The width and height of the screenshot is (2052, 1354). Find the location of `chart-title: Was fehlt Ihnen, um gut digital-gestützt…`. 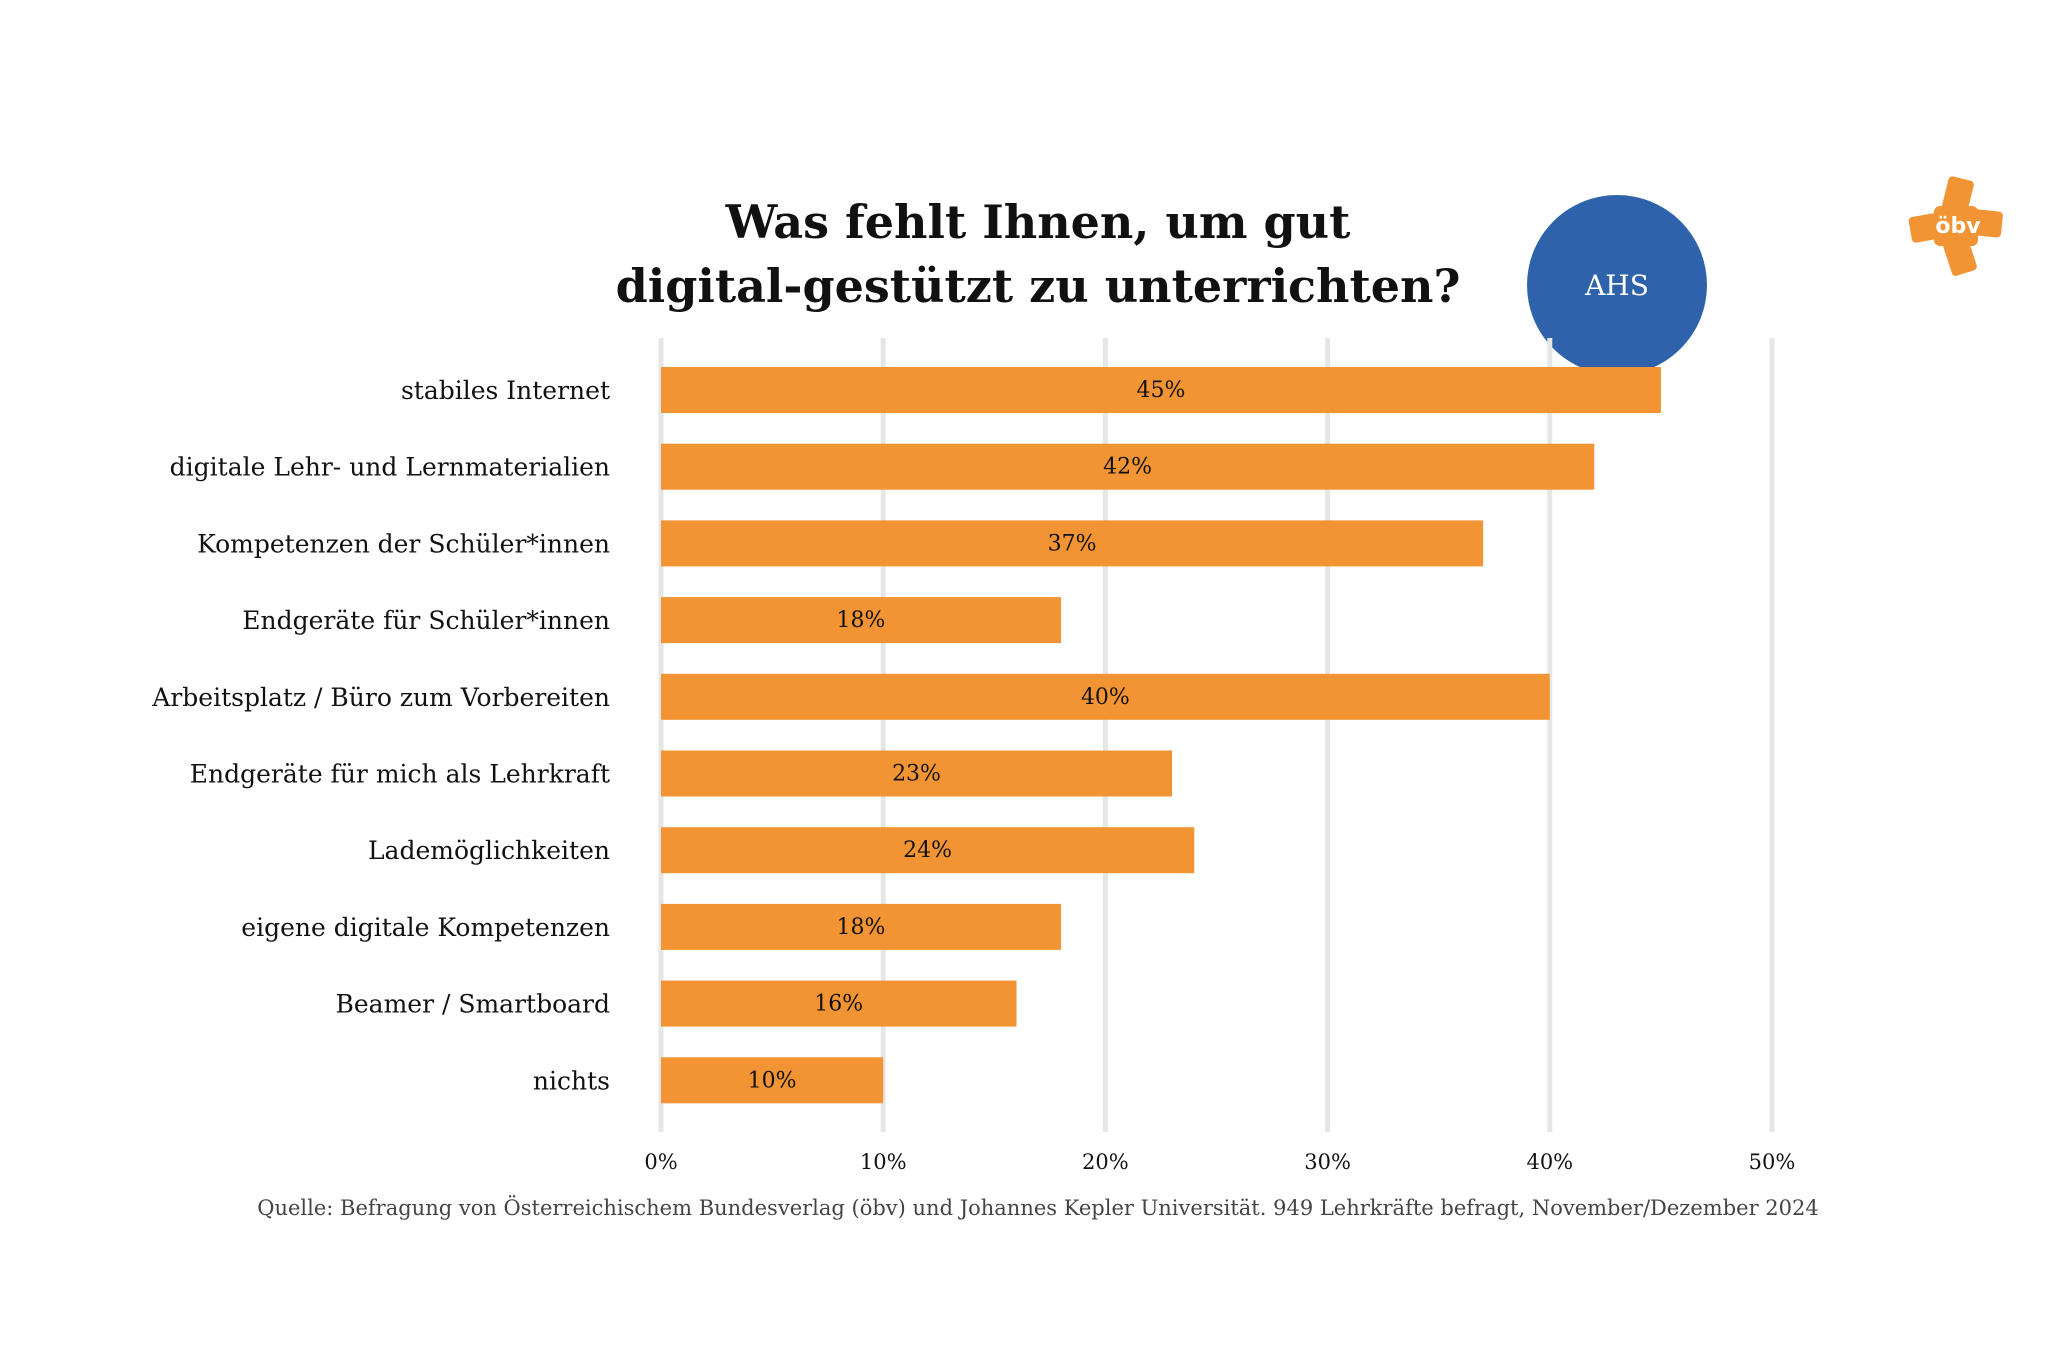

chart-title: Was fehlt Ihnen, um gut digital-gestützt… is located at coordinates (1038, 254).